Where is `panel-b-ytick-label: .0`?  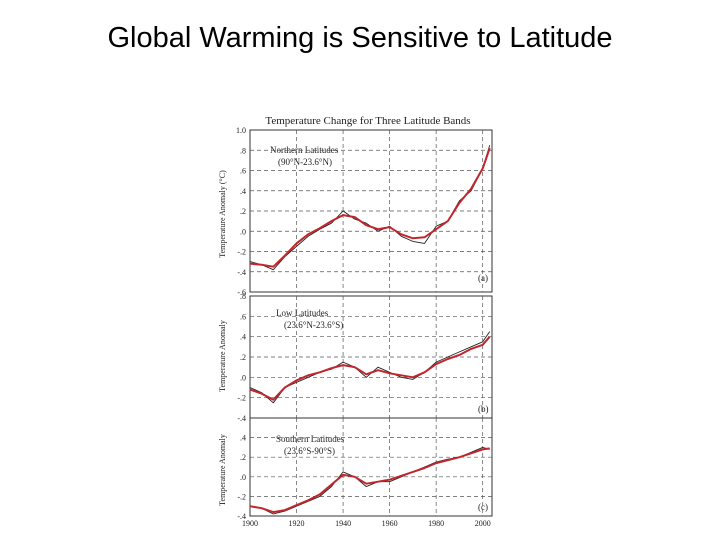 panel-b-ytick-label: .0 is located at coordinates (243, 377).